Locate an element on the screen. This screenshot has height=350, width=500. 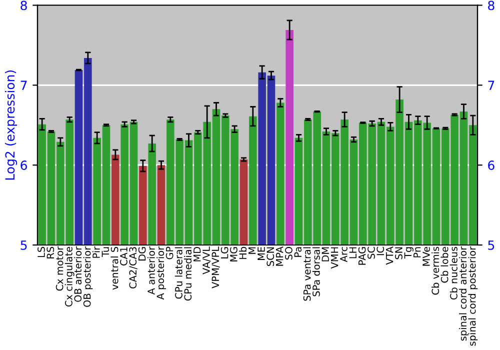
y-tick-label: 6 is located at coordinates (23, 165).